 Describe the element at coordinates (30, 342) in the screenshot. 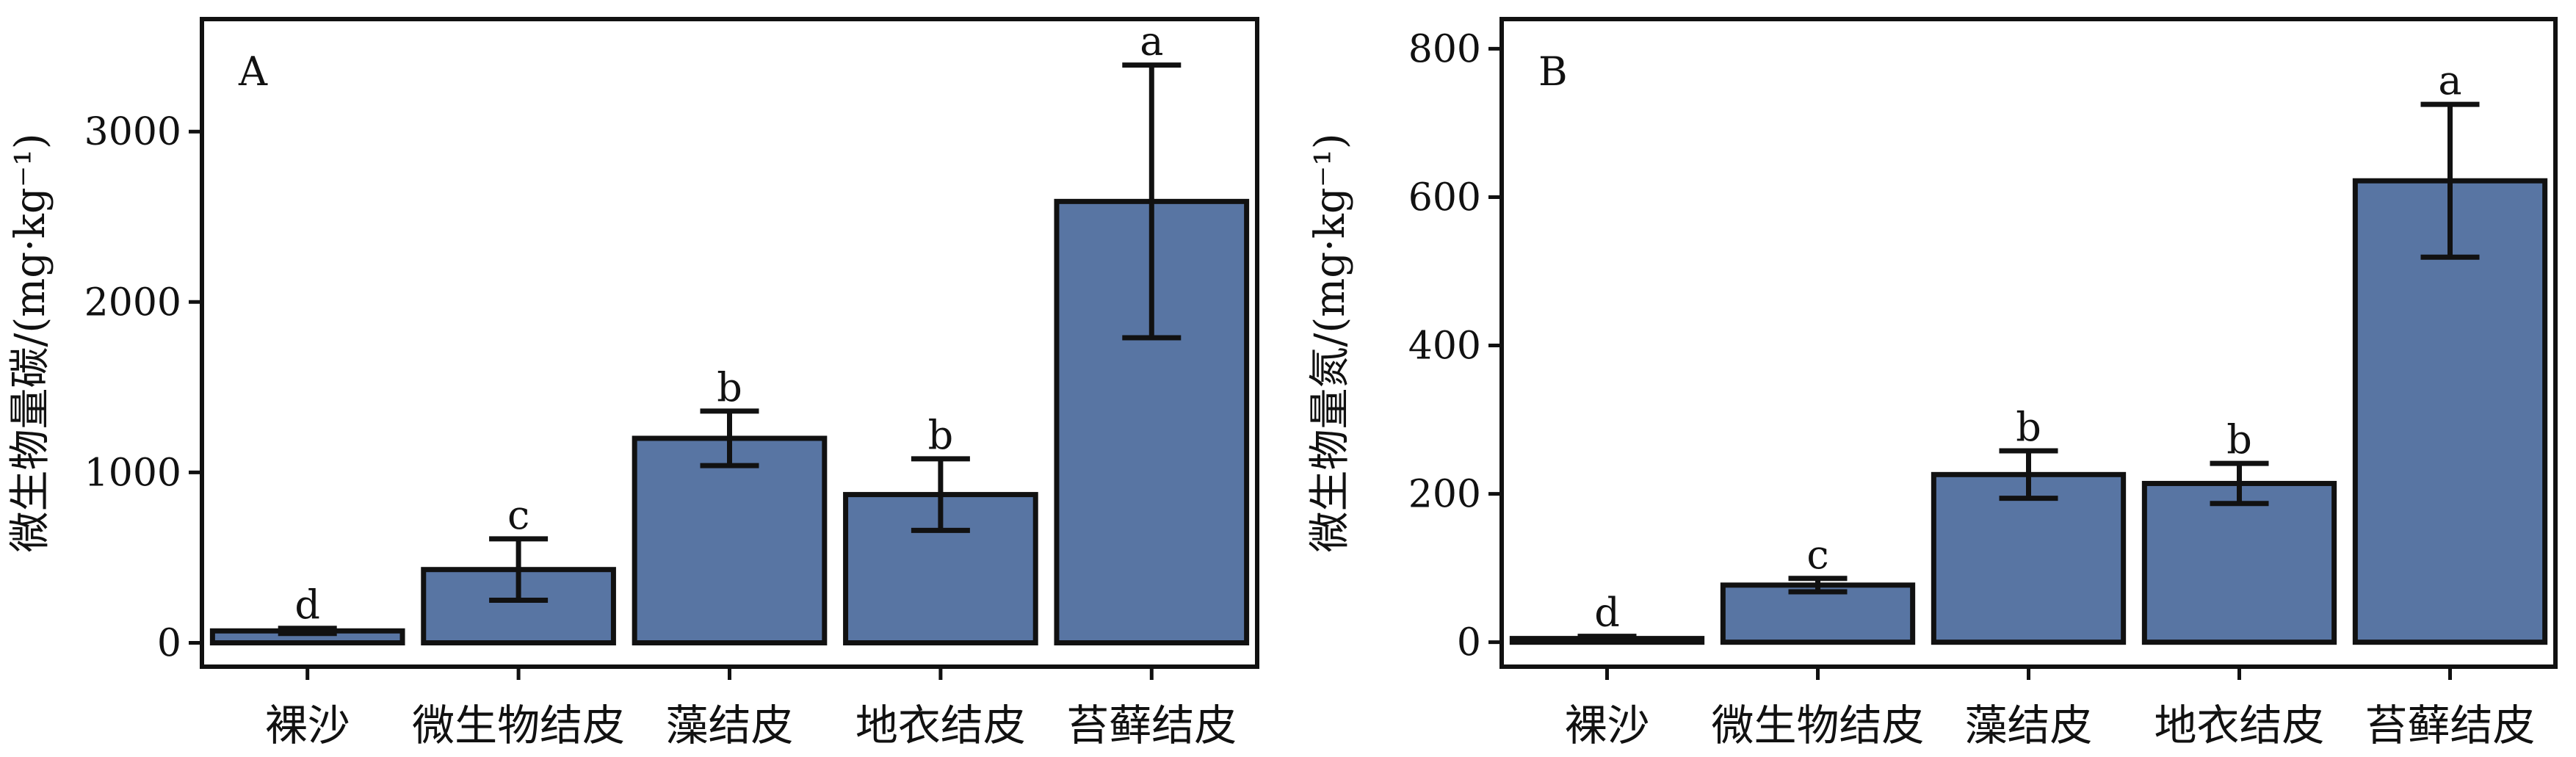

I see `y-axis-label: 微生物量碳/(mg·kg⁻¹)` at that location.